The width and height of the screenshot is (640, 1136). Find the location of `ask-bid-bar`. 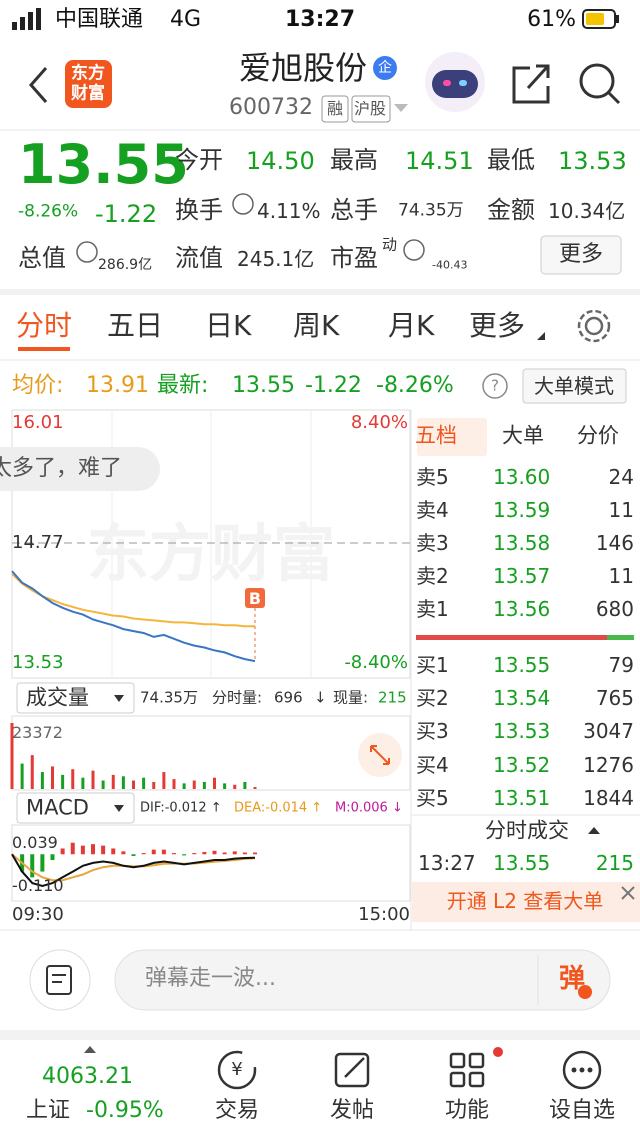

ask-bid-bar is located at coordinates (511, 637).